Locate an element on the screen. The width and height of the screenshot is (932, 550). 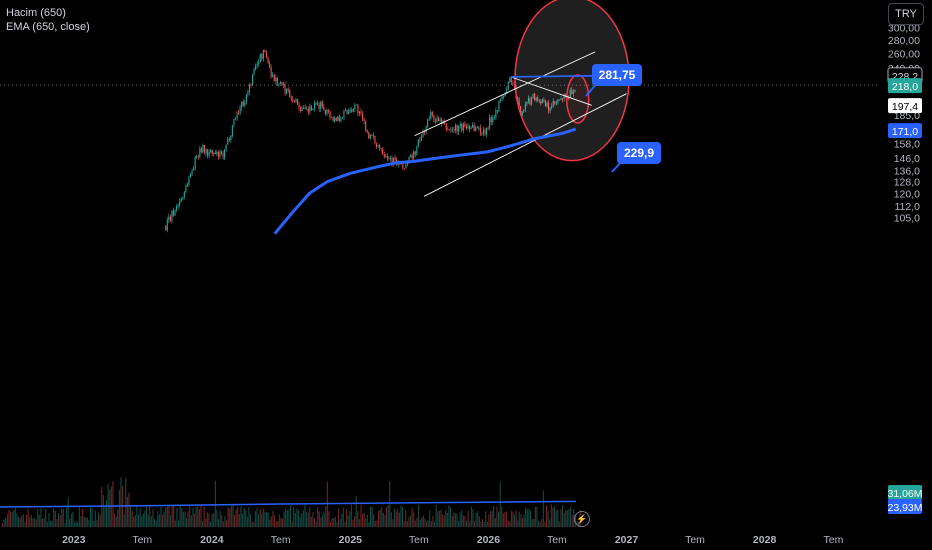
currency-button: TRY is located at coordinates (906, 14).